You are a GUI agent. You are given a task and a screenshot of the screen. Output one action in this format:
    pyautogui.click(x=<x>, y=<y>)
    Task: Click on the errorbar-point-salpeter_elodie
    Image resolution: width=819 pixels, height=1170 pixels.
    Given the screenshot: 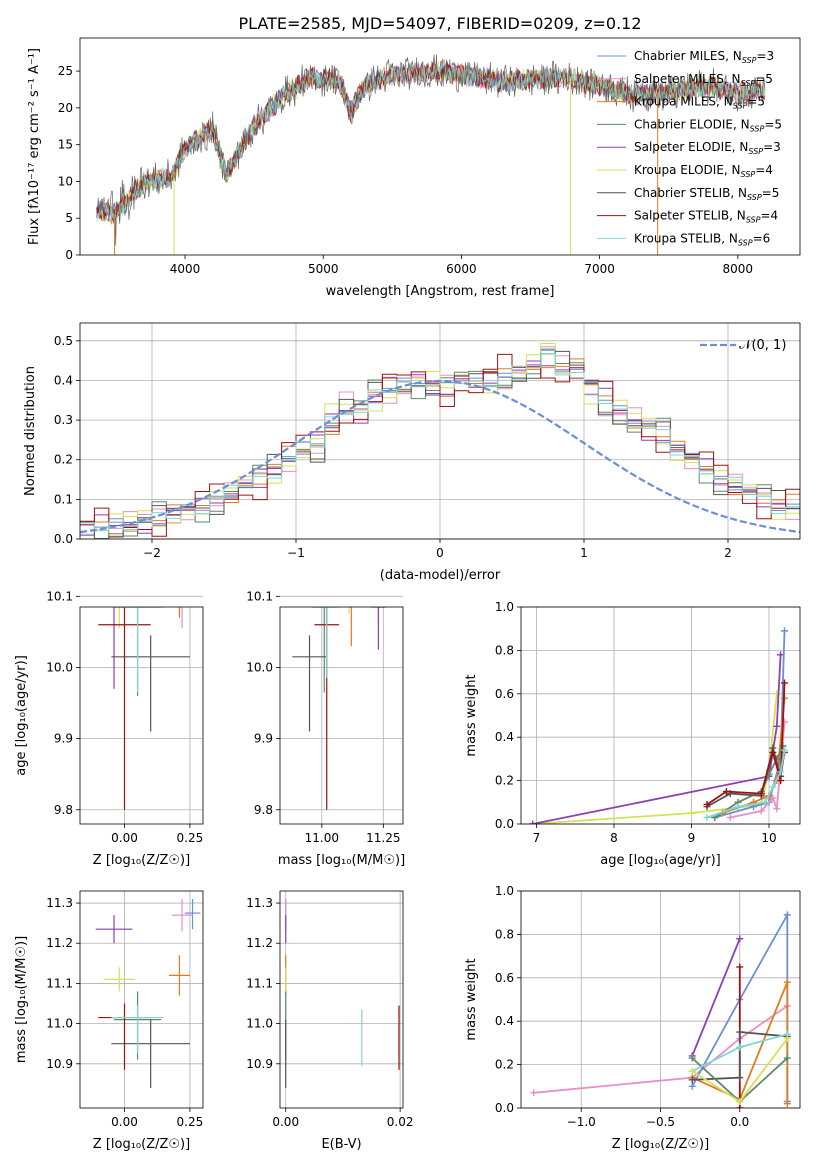 What is the action you would take?
    pyautogui.click(x=114, y=929)
    